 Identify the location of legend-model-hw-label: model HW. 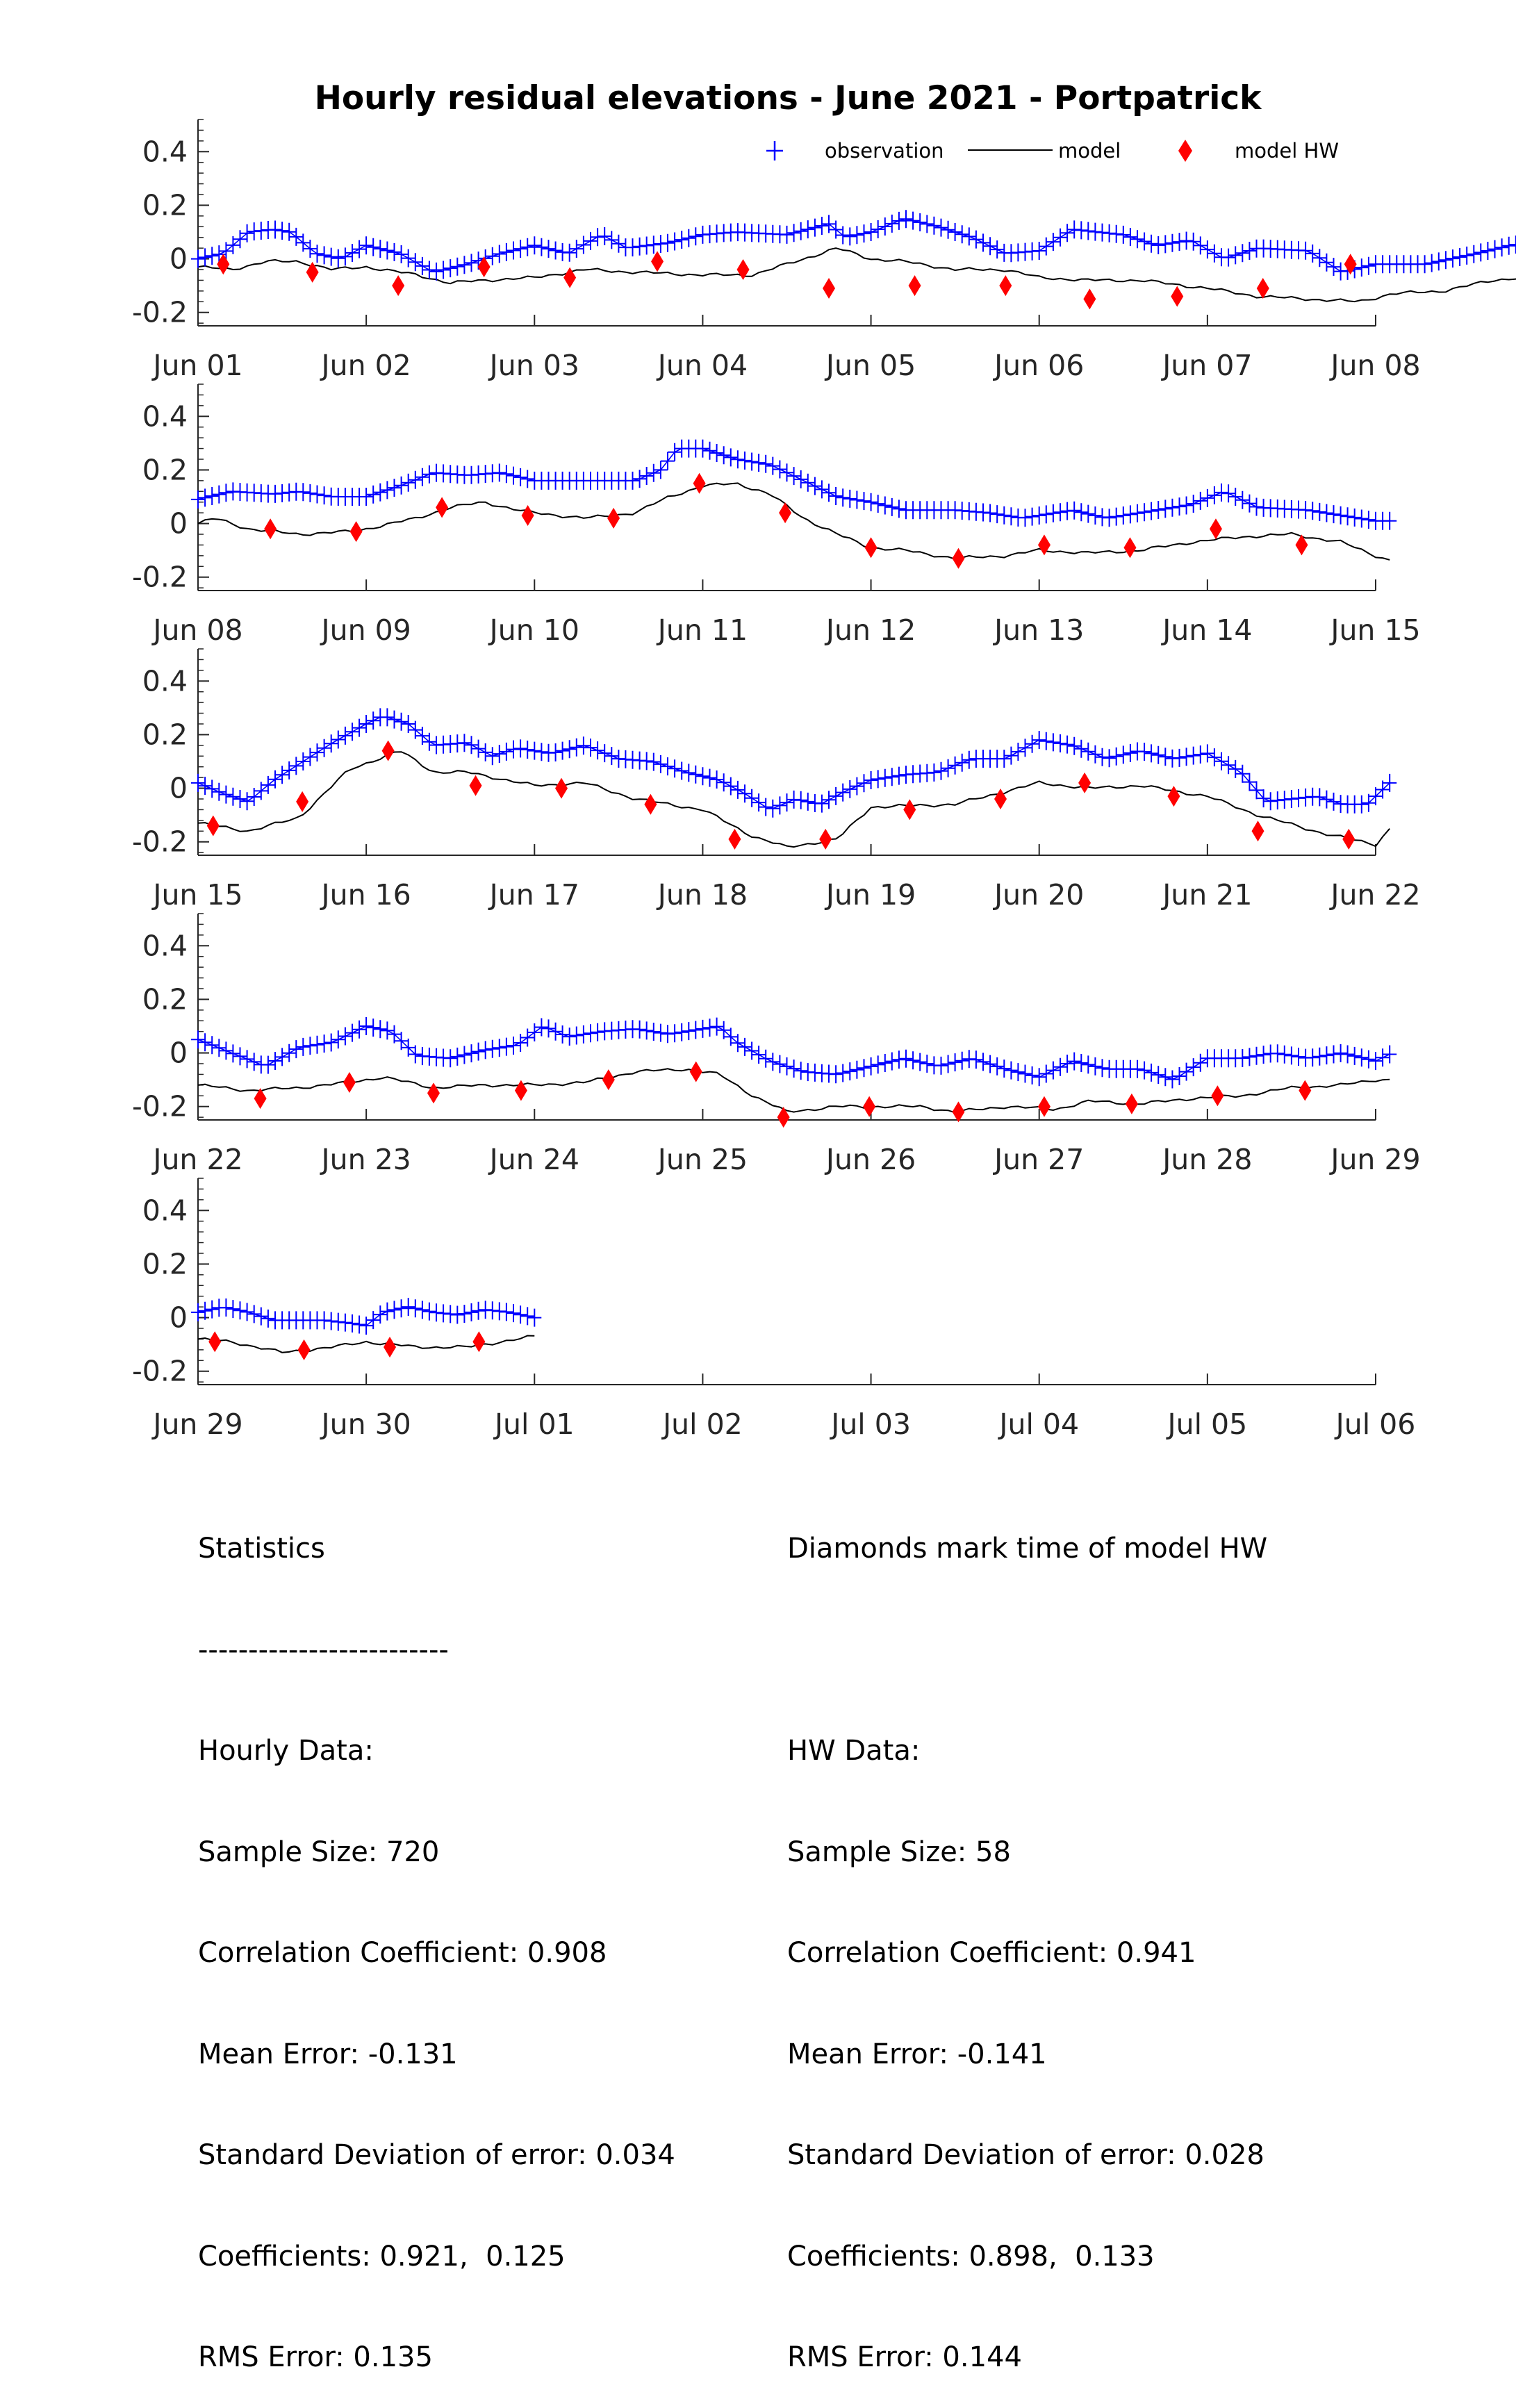
(1287, 151).